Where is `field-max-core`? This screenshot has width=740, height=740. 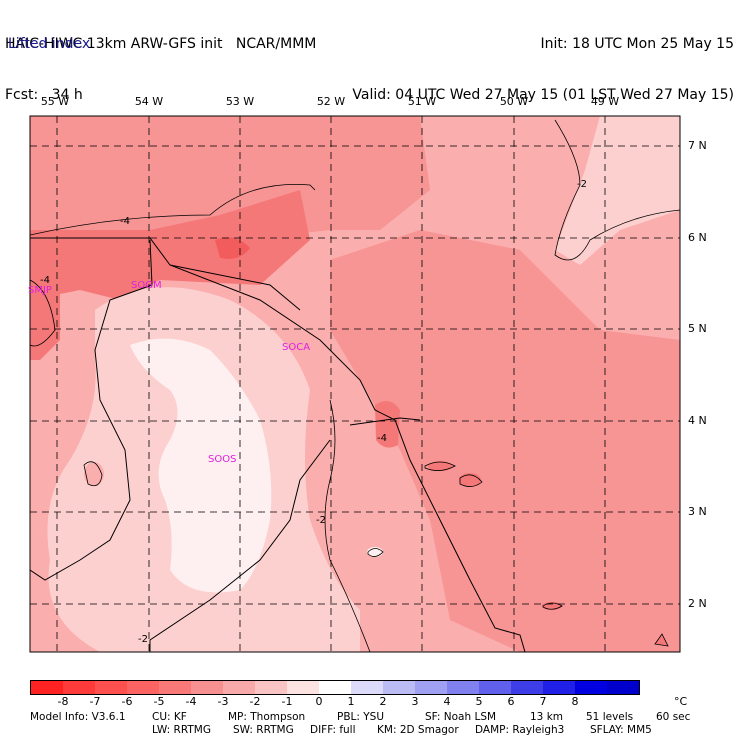 field-max-core is located at coordinates (232, 248).